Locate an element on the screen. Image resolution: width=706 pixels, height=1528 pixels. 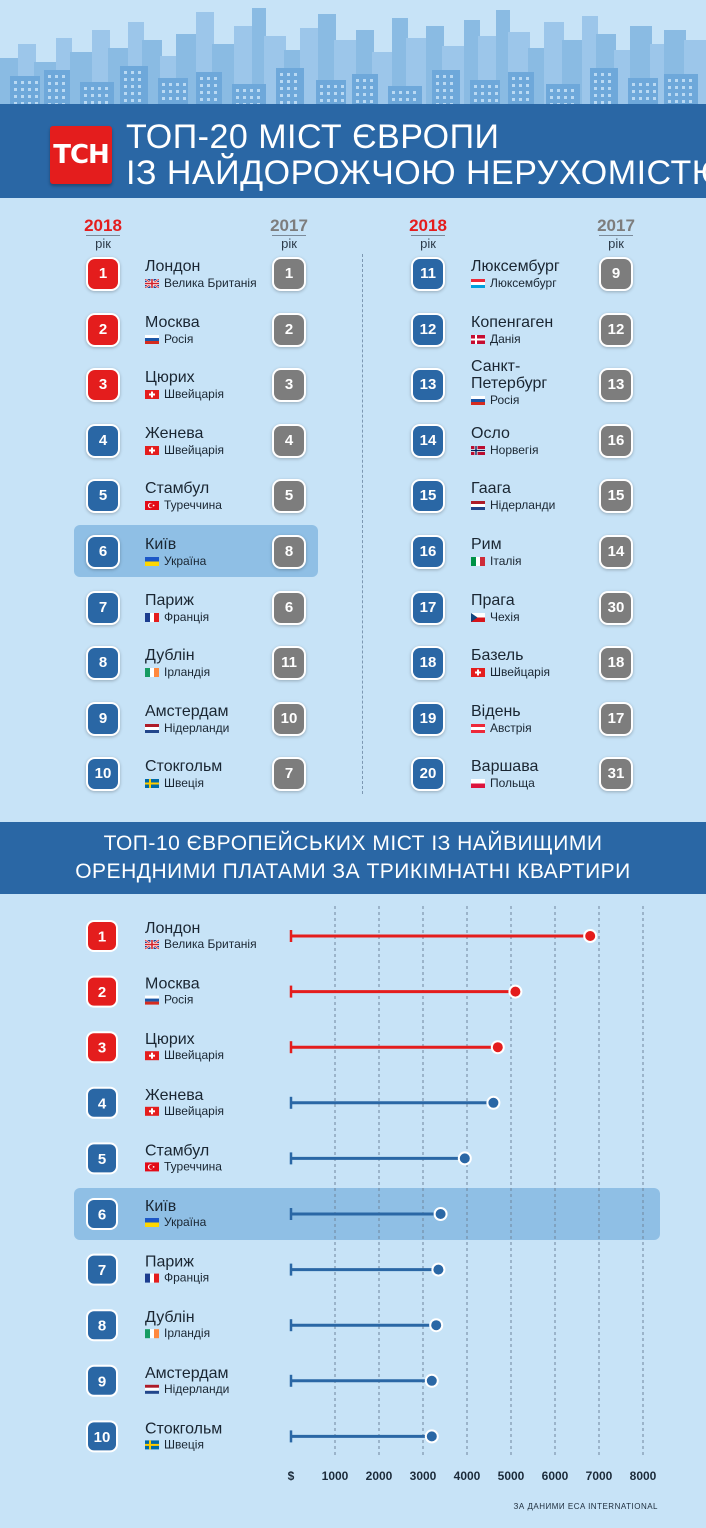
bar-end-point is located at coordinates (438, 1269).